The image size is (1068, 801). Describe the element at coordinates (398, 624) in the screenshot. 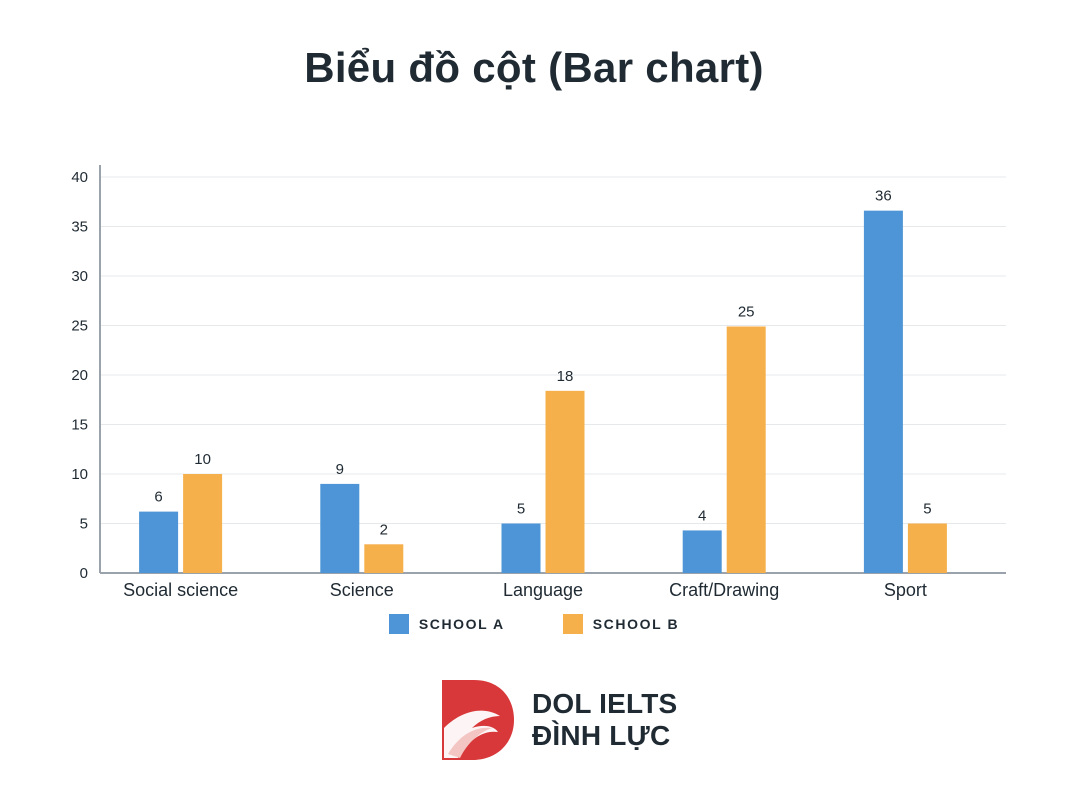

I see `legend-swatch-school-a` at that location.